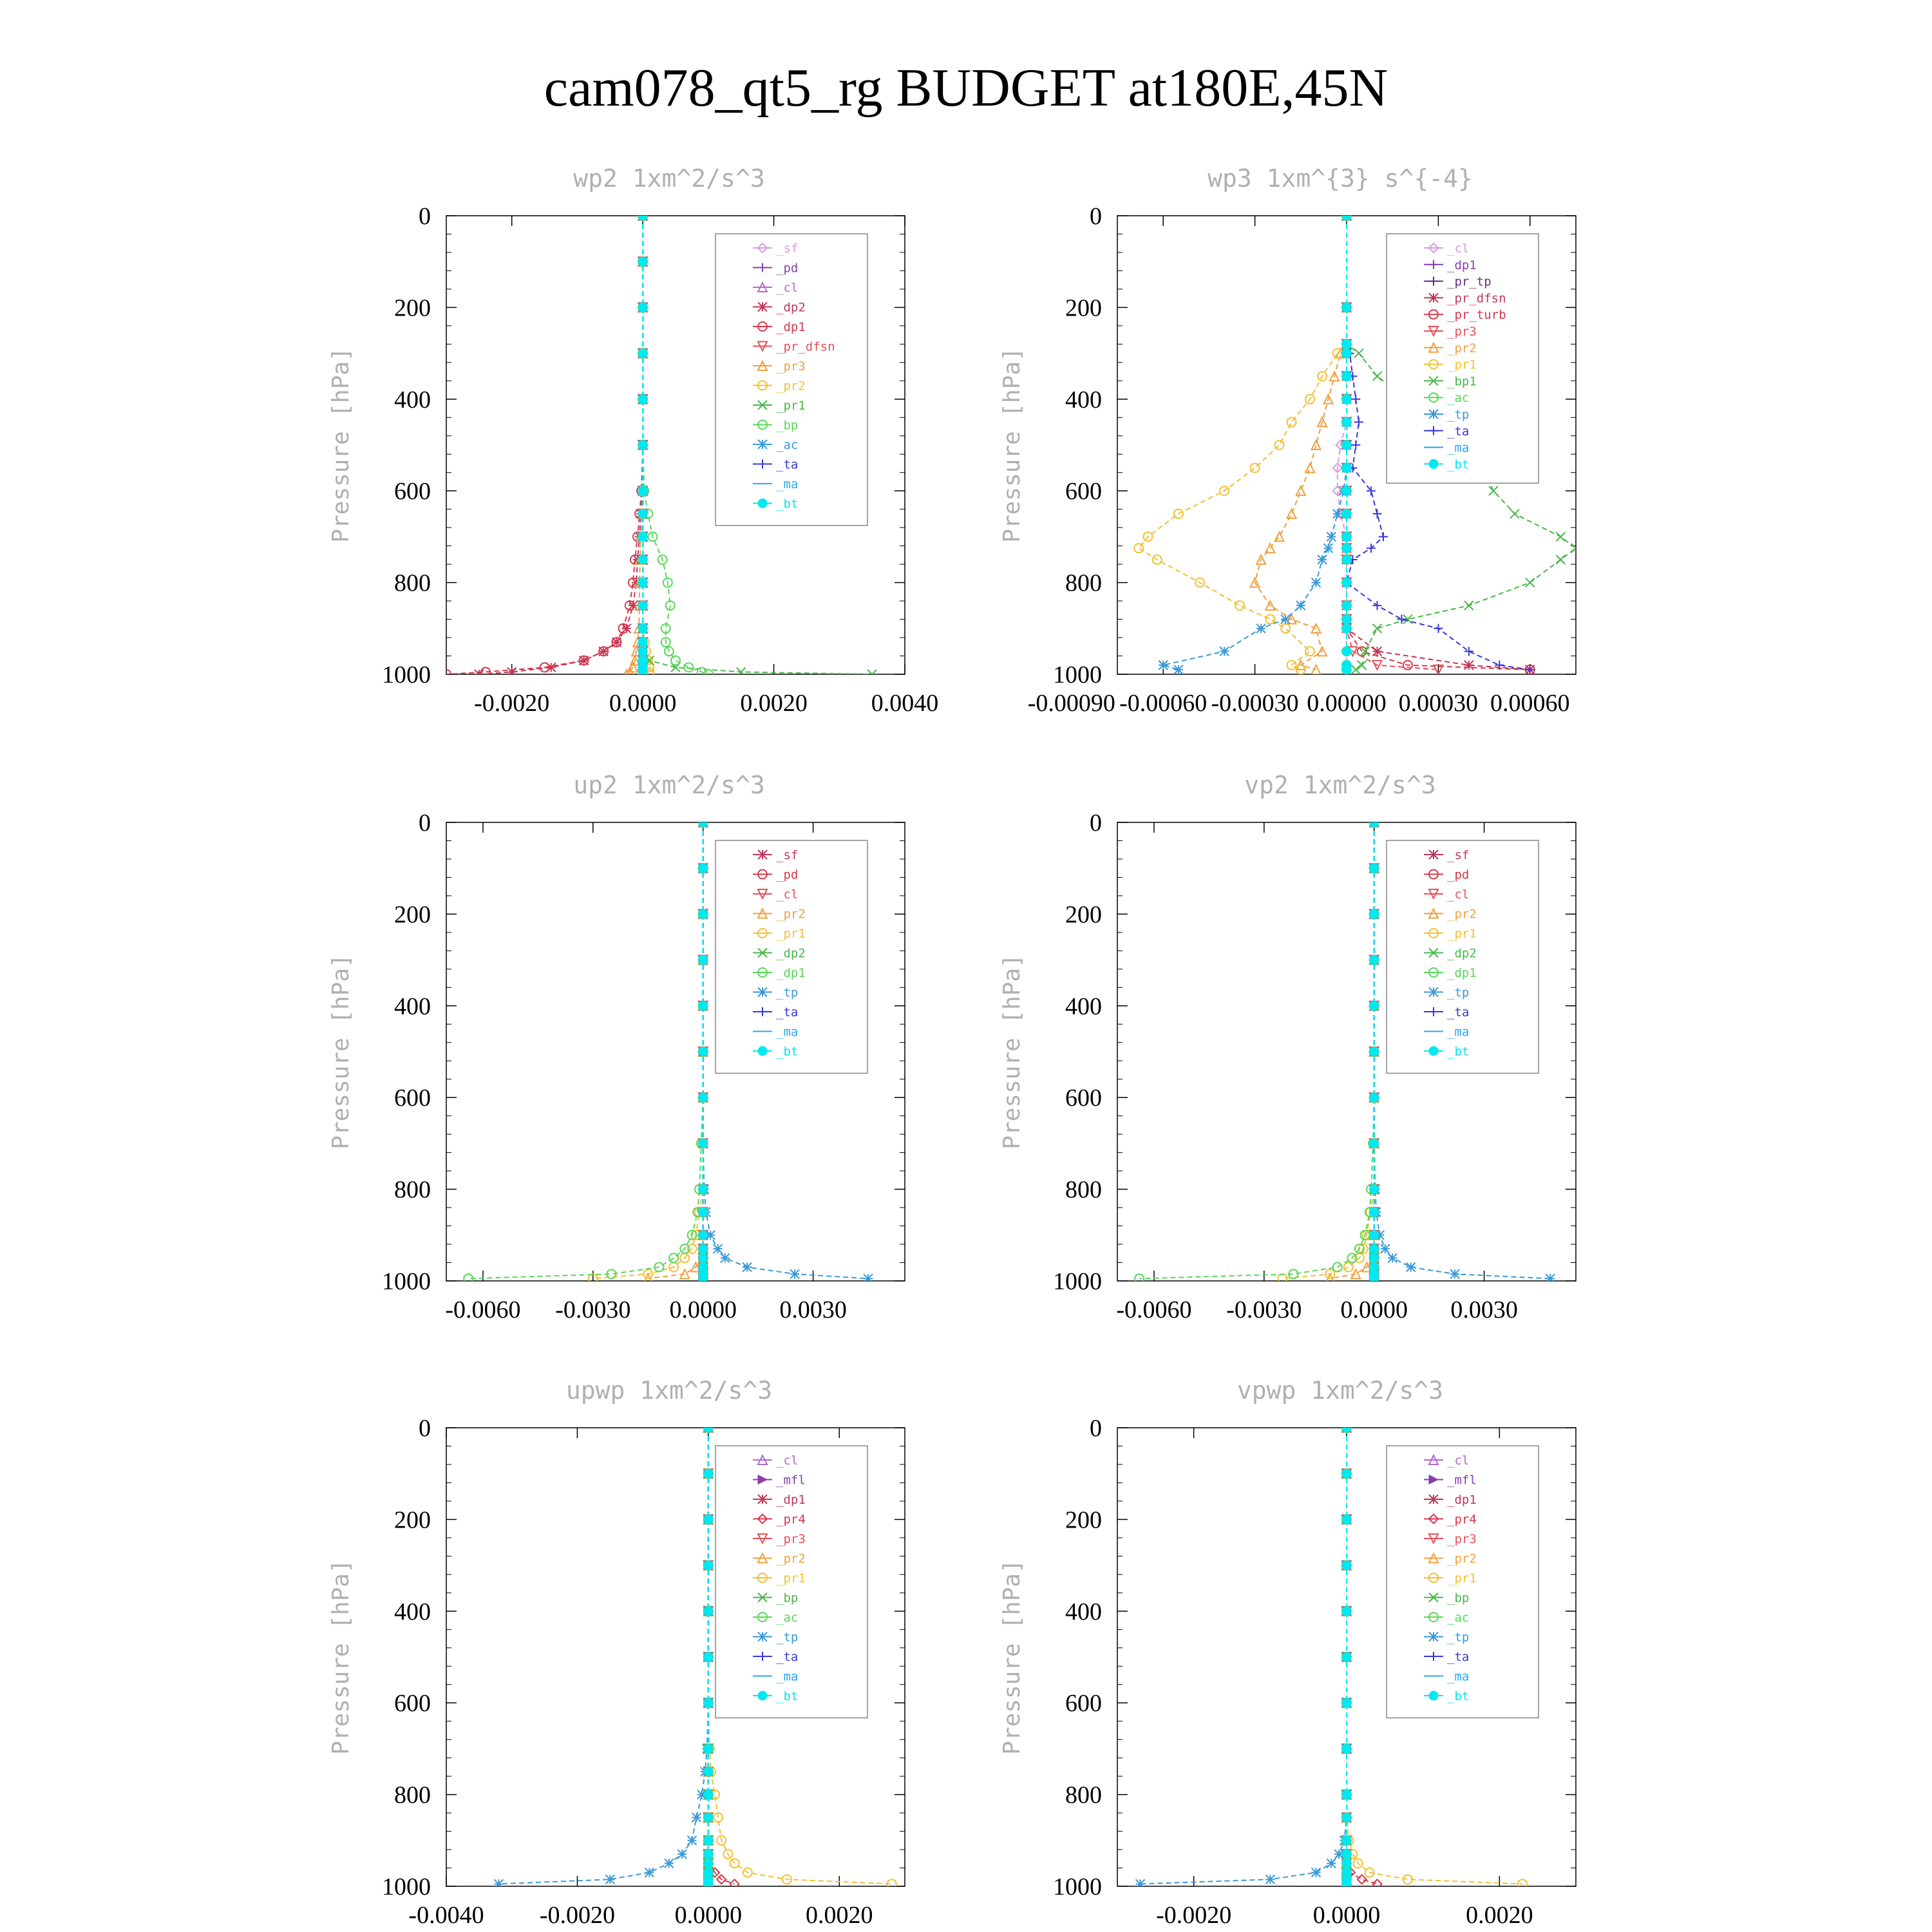 Image resolution: width=1932 pixels, height=1932 pixels. I want to click on y-tick-label: 600, so click(413, 1098).